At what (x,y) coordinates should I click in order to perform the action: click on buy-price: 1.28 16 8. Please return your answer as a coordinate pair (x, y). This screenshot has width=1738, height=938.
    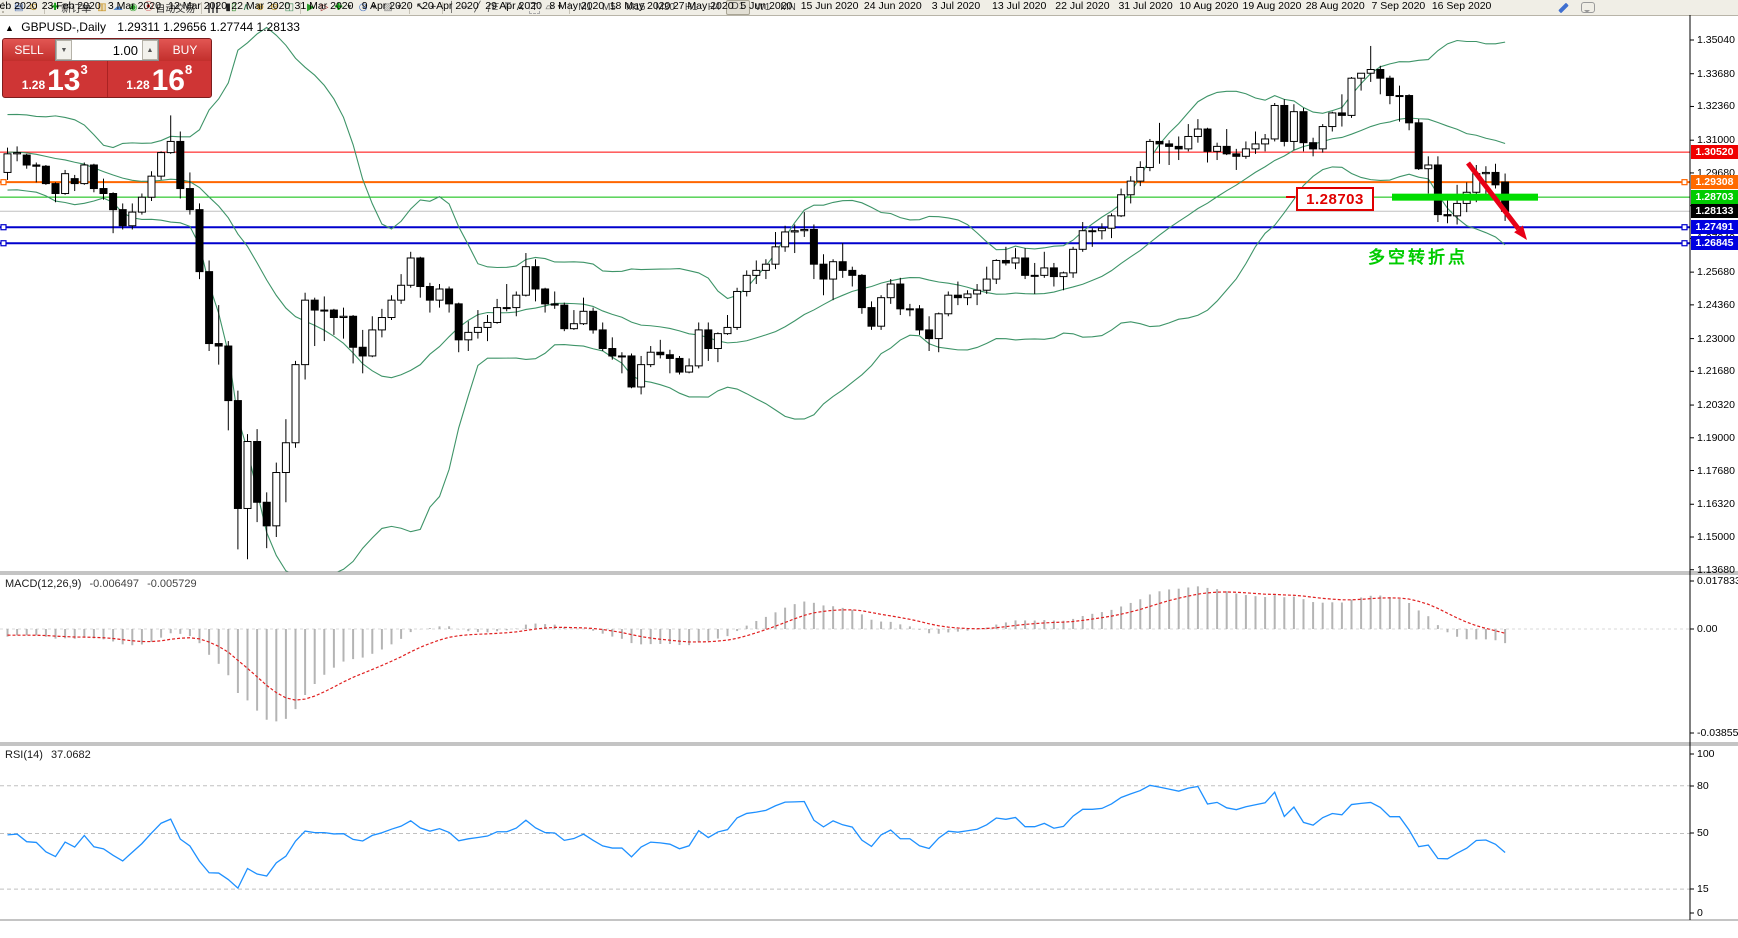
    Looking at the image, I should click on (159, 79).